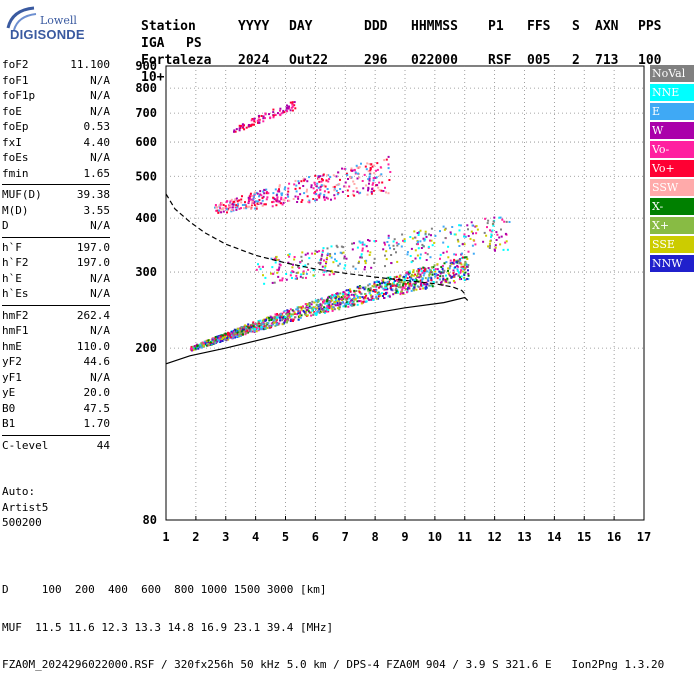 The width and height of the screenshot is (700, 684). Describe the element at coordinates (15, 262) in the screenshot. I see `param-label: h`F2` at that location.